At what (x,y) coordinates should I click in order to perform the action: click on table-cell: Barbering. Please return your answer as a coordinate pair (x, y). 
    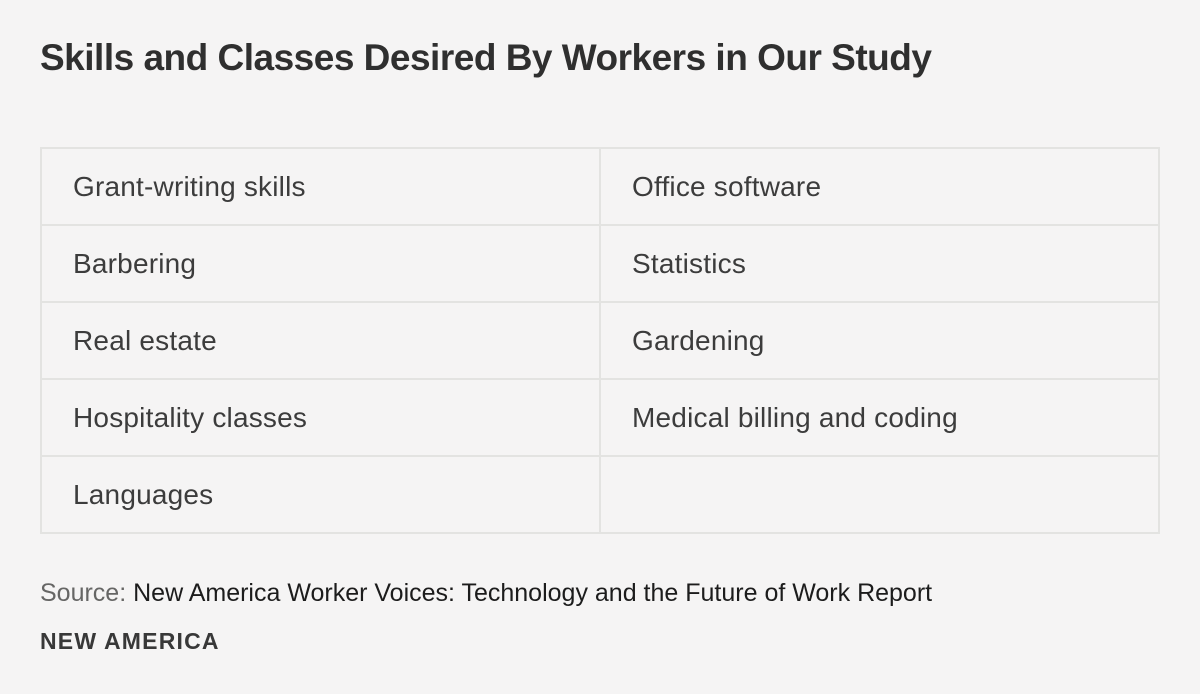
    Looking at the image, I should click on (320, 263).